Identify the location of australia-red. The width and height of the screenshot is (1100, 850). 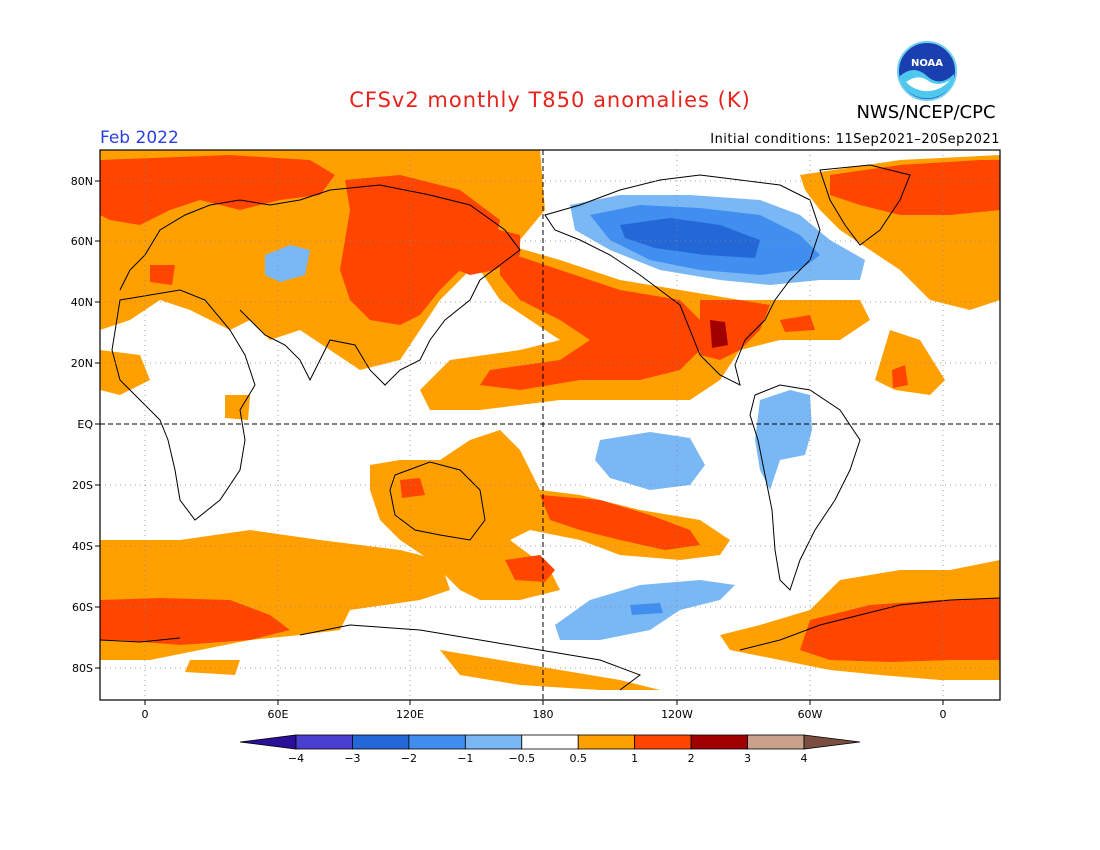
(412, 488).